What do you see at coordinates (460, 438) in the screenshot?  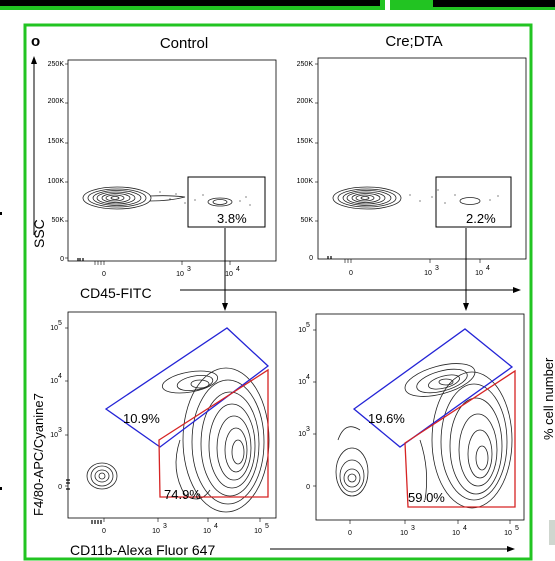 I see `gate-red-dta` at bounding box center [460, 438].